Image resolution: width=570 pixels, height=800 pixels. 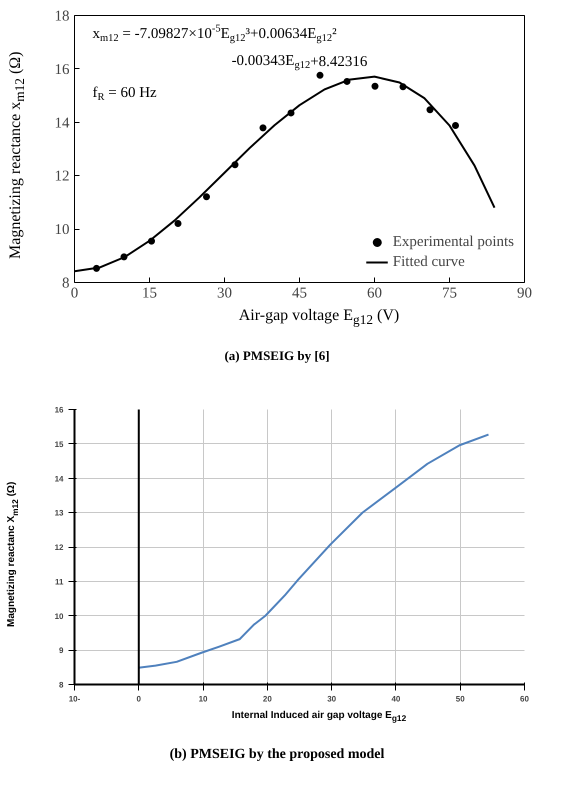 I want to click on y-tick-label: 15, so click(x=59, y=444).